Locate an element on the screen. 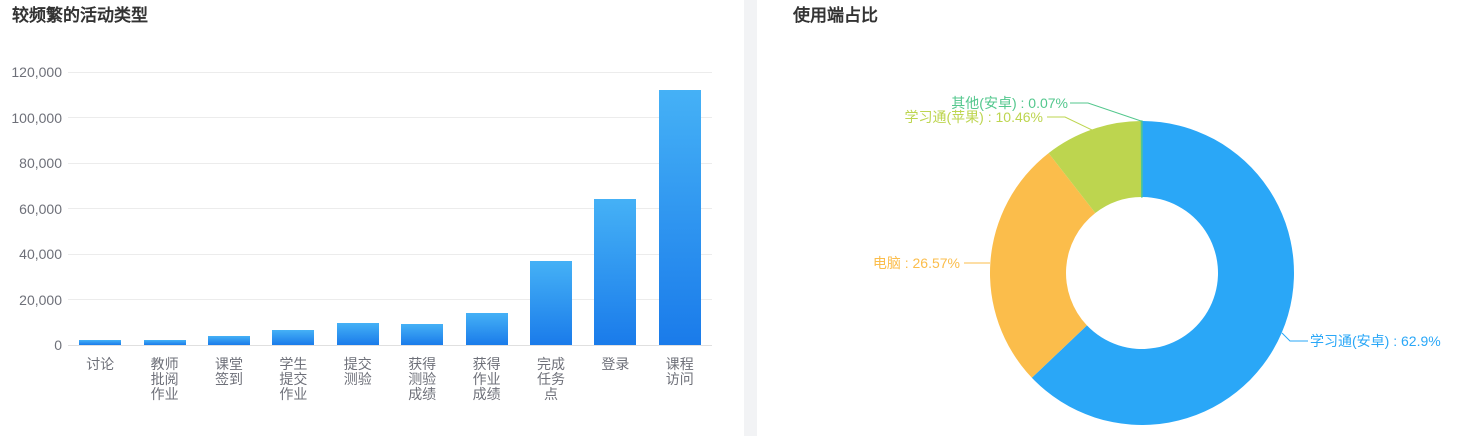 This screenshot has width=1460, height=436. x-axis-line is located at coordinates (390, 345).